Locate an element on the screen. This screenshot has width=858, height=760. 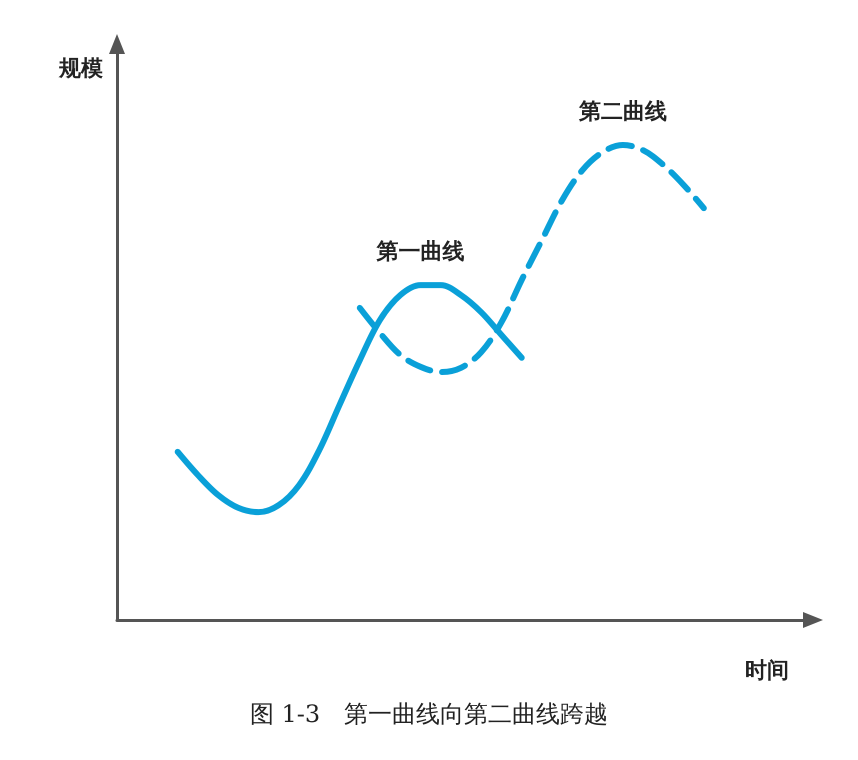
caption: 图 1-3 第一曲线向第二曲线跨越 is located at coordinates (429, 714).